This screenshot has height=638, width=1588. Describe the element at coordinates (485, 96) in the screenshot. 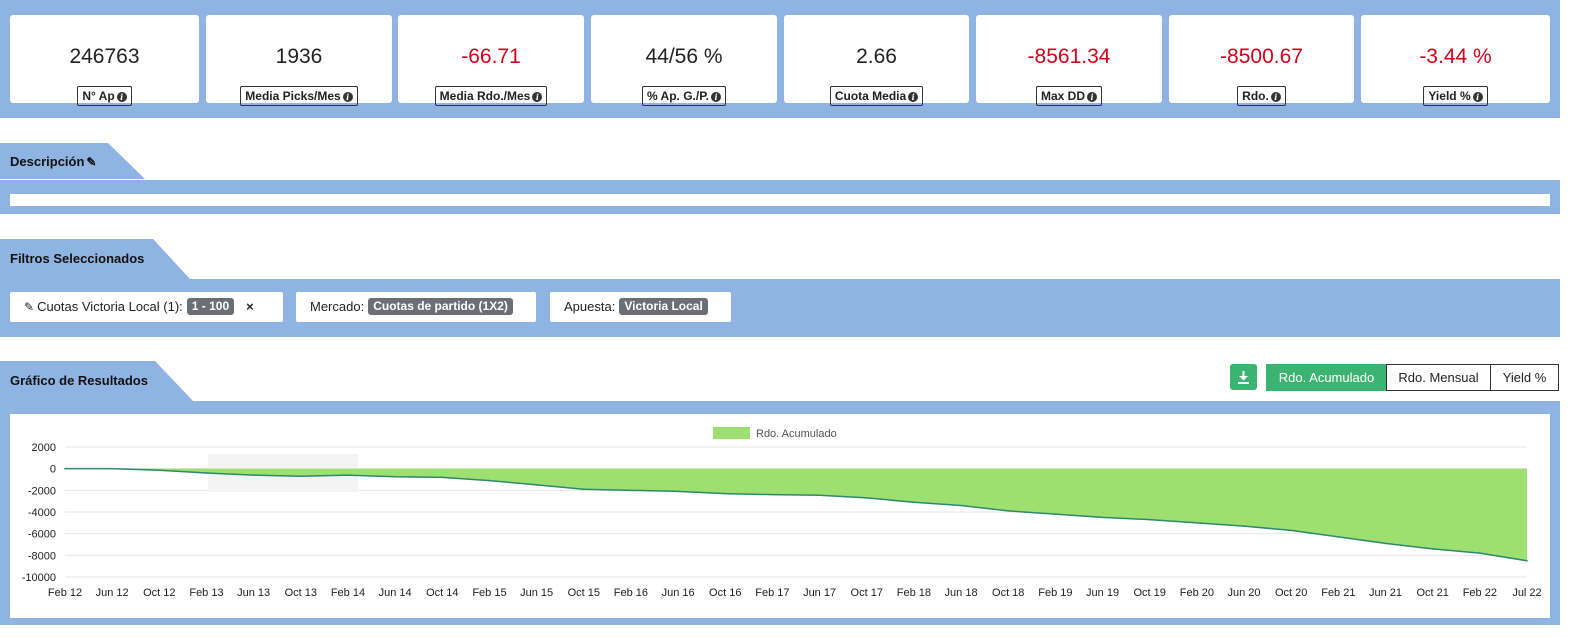

I see `stat-label-text: Media Rdo./Mes` at that location.